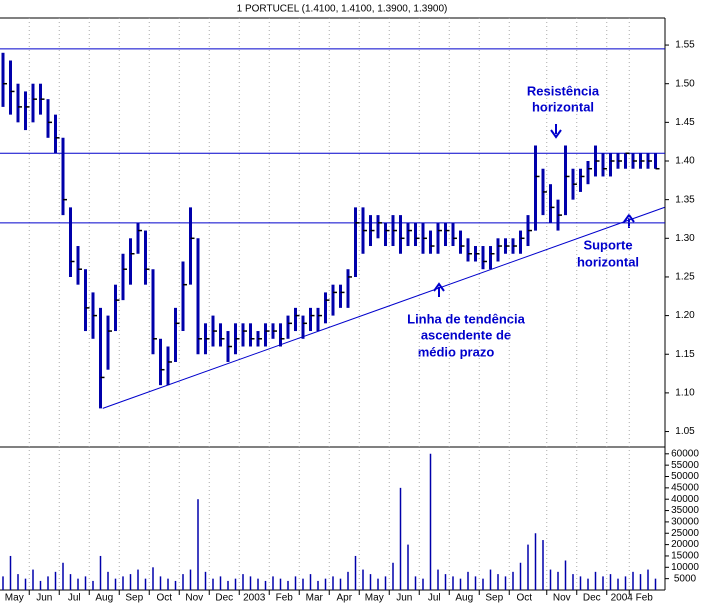  What do you see at coordinates (685, 161) in the screenshot?
I see `y-tick-label: 1.40` at bounding box center [685, 161].